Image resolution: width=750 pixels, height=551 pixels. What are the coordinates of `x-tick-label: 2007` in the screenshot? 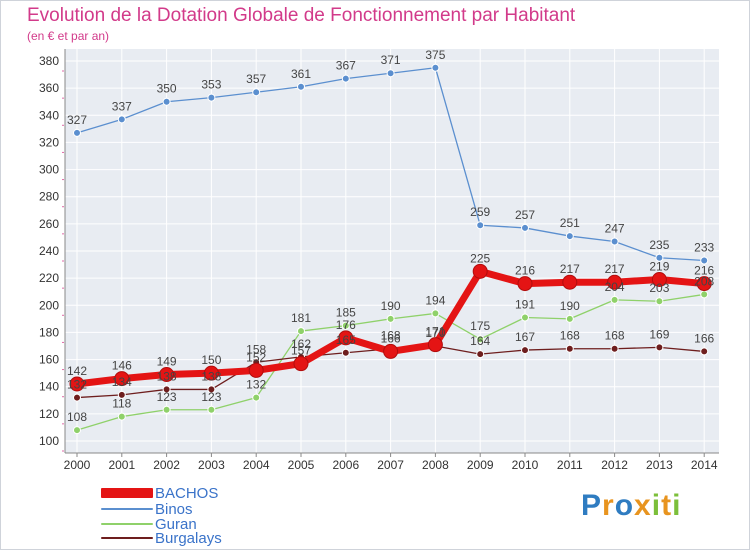 It's located at (390, 465).